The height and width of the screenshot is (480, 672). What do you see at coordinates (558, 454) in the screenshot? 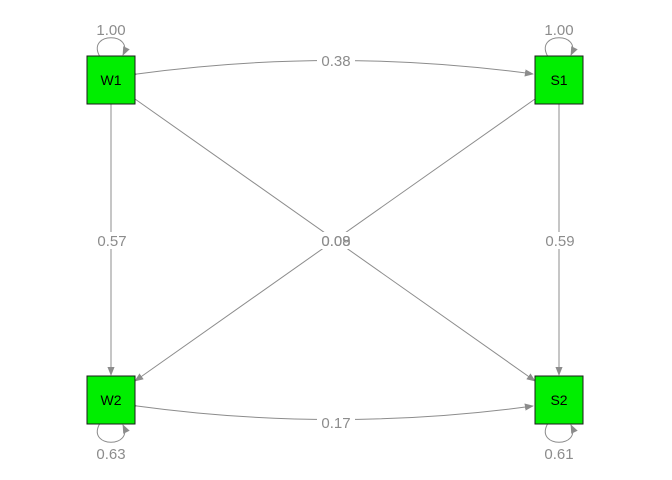
I see `variance-s2-label: 0.61` at bounding box center [558, 454].